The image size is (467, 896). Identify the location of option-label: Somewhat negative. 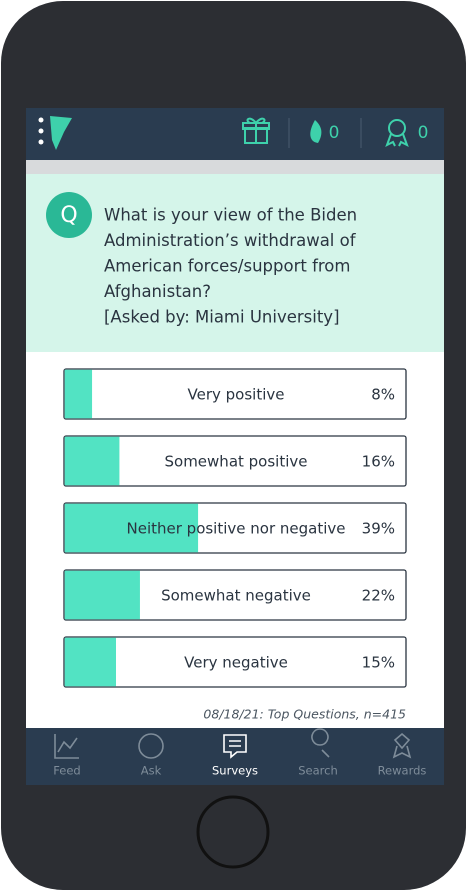
(236, 596).